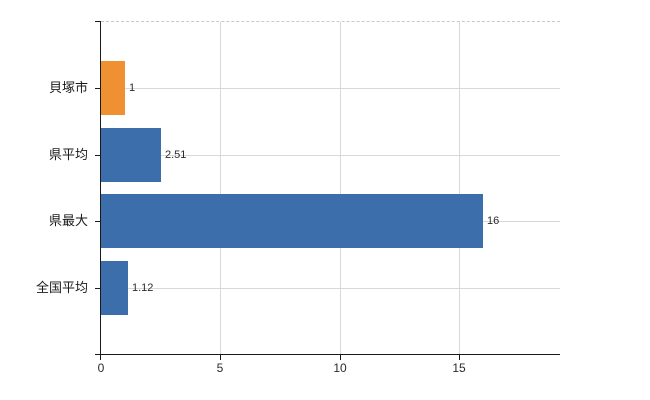 The image size is (650, 400). What do you see at coordinates (220, 368) in the screenshot?
I see `x-tick-label-5: 5` at bounding box center [220, 368].